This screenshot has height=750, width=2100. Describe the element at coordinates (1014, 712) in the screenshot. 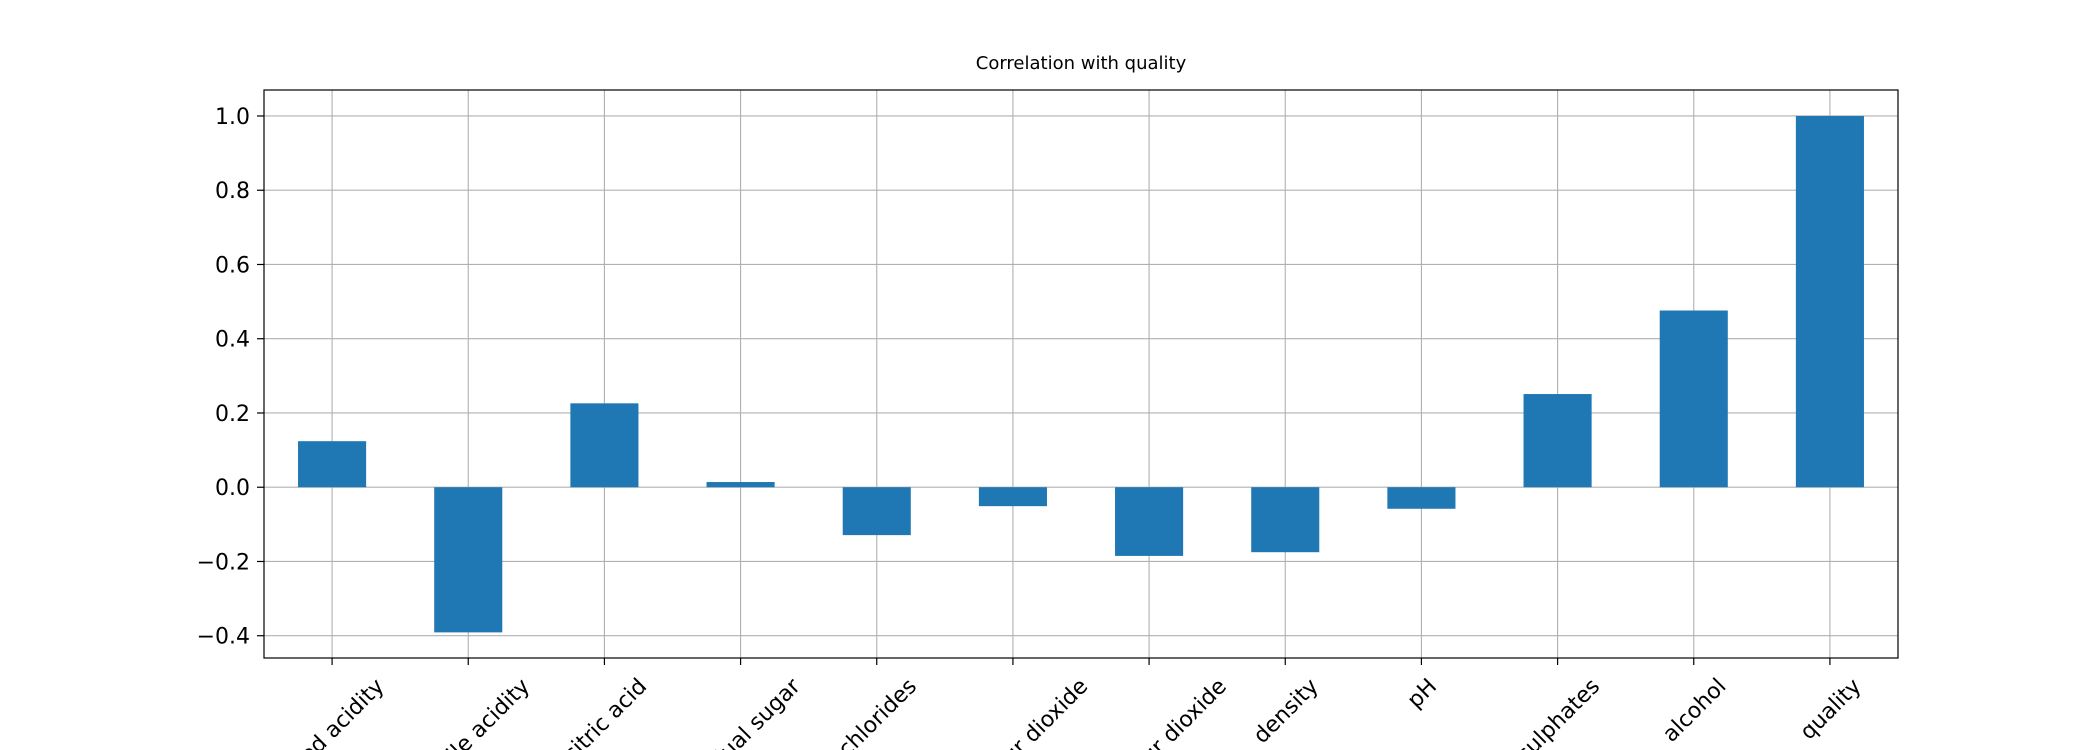

I see `x-tick-label: free sulfur dioxide` at that location.